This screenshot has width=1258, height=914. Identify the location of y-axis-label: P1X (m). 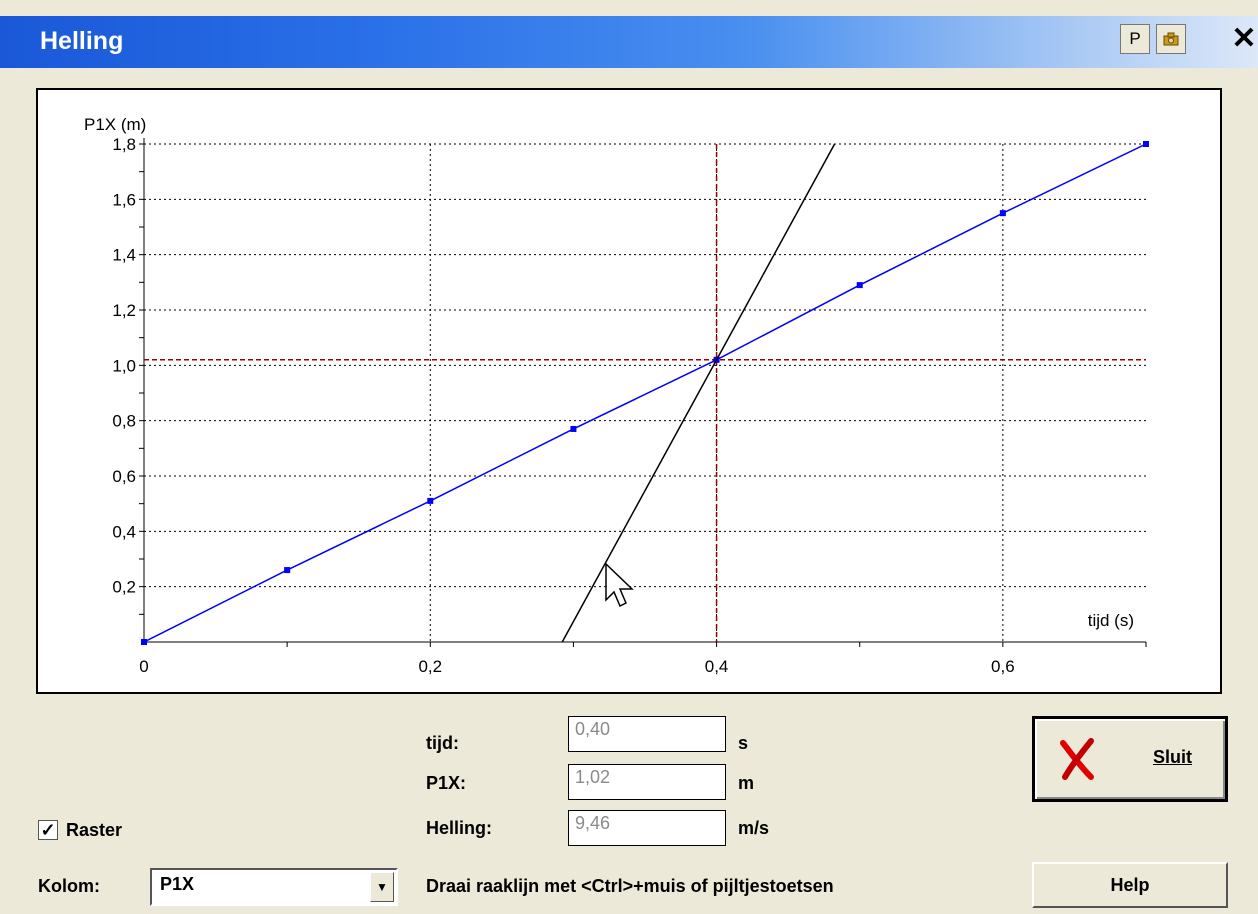
(115, 124).